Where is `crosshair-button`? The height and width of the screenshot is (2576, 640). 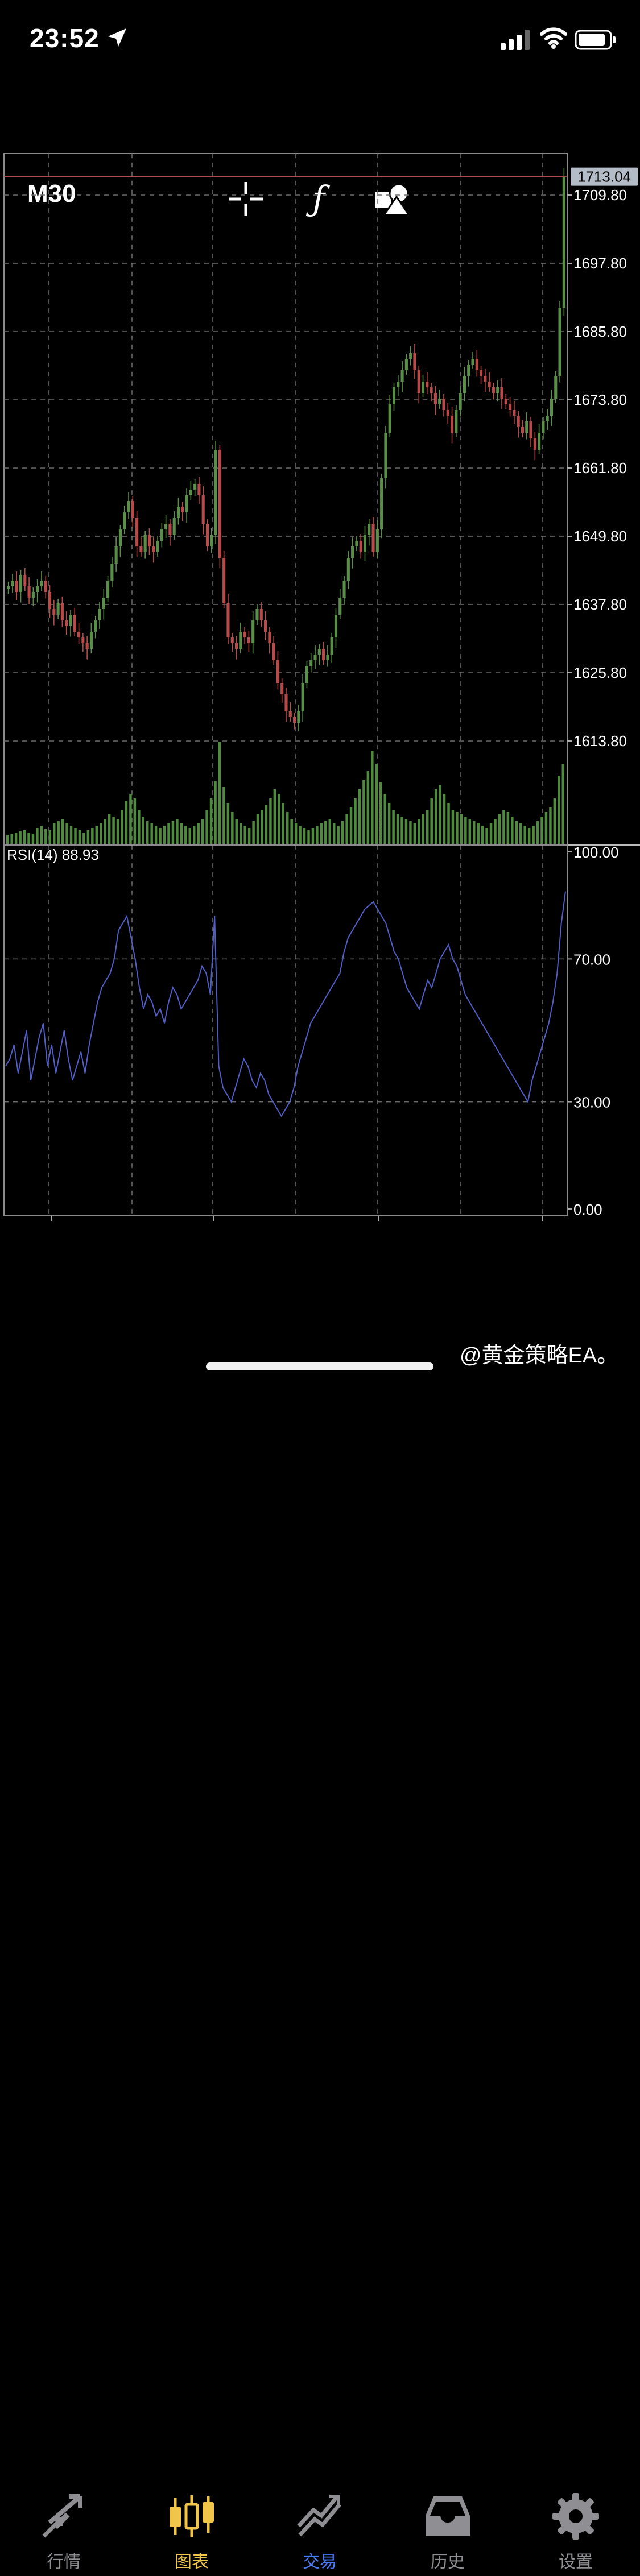
crosshair-button is located at coordinates (246, 199).